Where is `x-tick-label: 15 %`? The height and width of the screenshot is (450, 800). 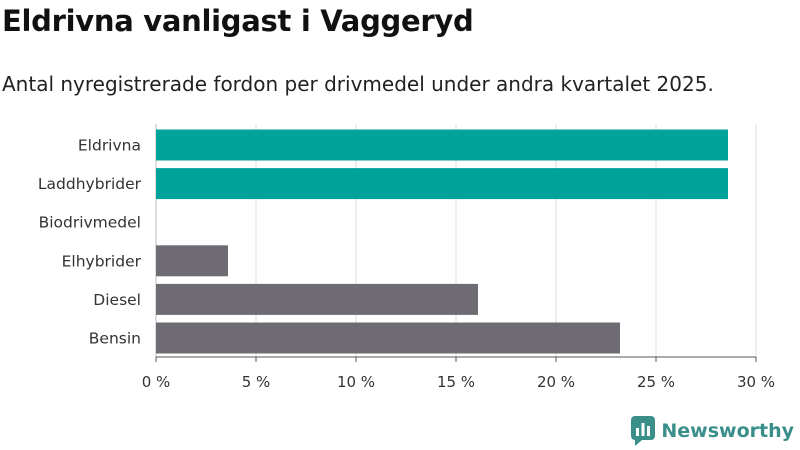 x-tick-label: 15 % is located at coordinates (456, 382).